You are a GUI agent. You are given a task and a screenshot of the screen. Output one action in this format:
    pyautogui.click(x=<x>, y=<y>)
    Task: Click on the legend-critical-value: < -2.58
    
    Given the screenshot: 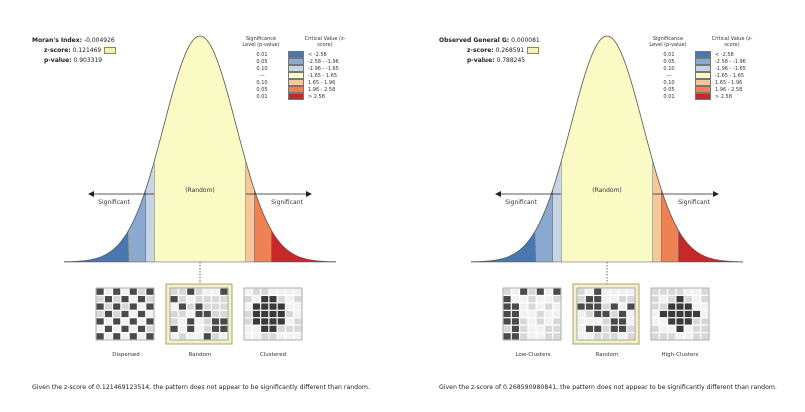 What is the action you would take?
    pyautogui.click(x=317, y=54)
    